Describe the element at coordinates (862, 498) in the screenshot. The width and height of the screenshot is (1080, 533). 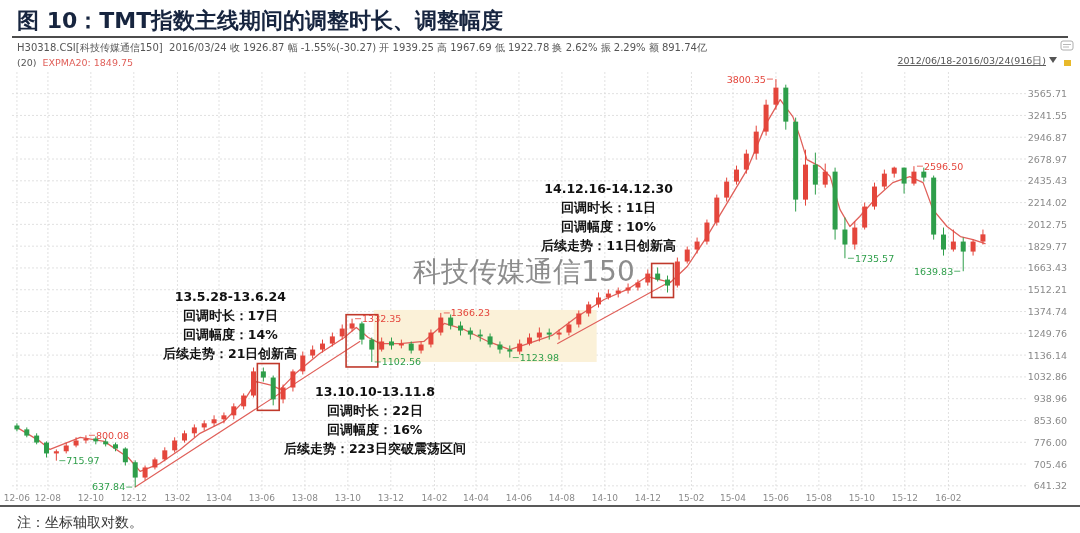
I see `x-tick-label: 15-10` at that location.